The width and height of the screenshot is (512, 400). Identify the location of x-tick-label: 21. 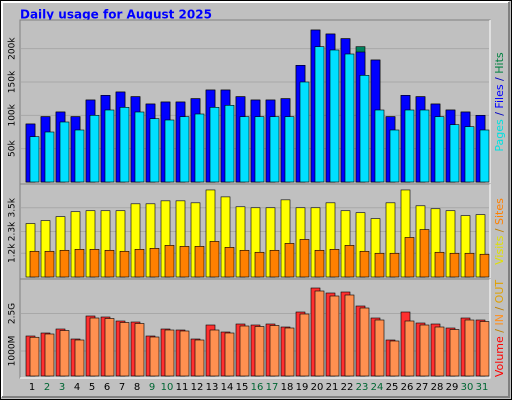
(332, 387).